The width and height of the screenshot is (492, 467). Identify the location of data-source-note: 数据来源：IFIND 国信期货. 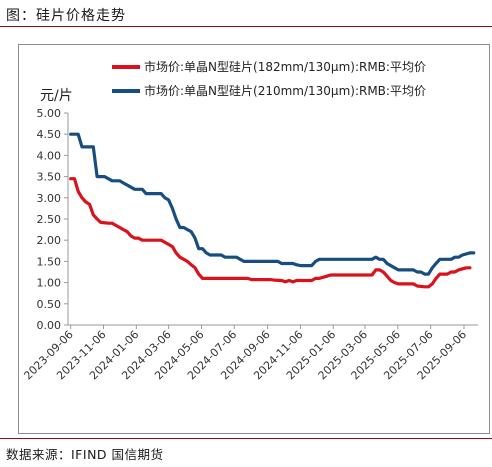
(85, 454).